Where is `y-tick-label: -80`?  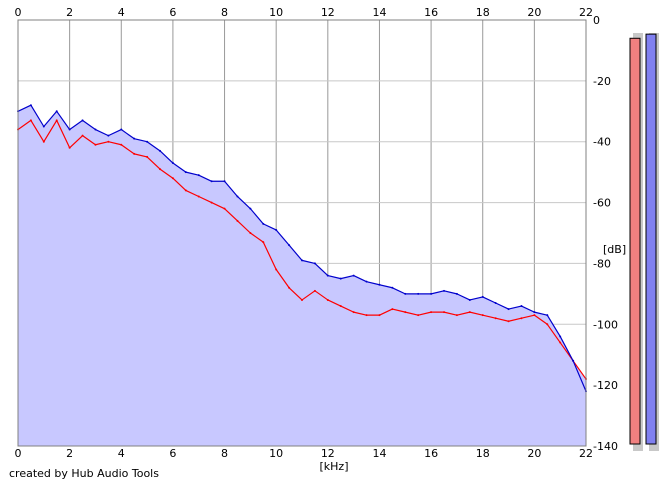
y-tick-label: -80 is located at coordinates (602, 263).